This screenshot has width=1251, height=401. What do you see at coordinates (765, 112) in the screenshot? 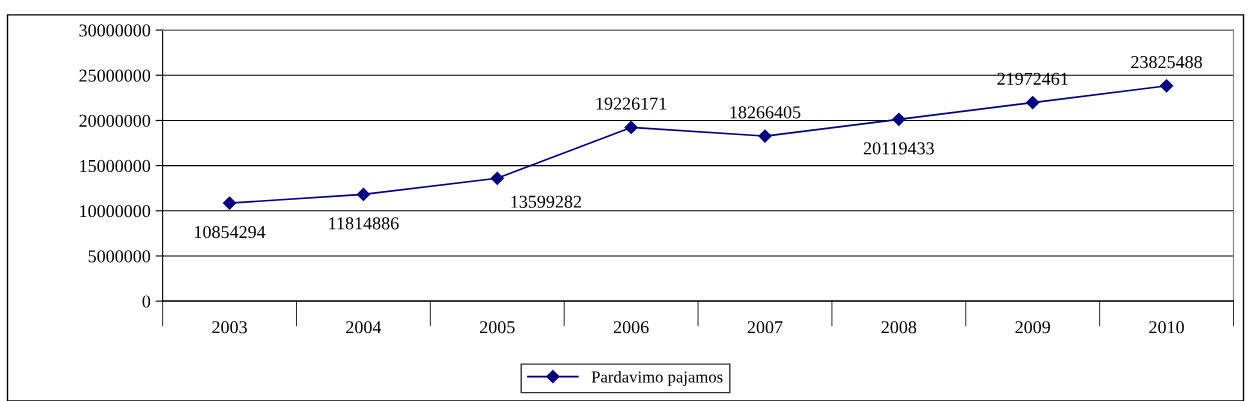
I see `data-label: 18266405` at bounding box center [765, 112].